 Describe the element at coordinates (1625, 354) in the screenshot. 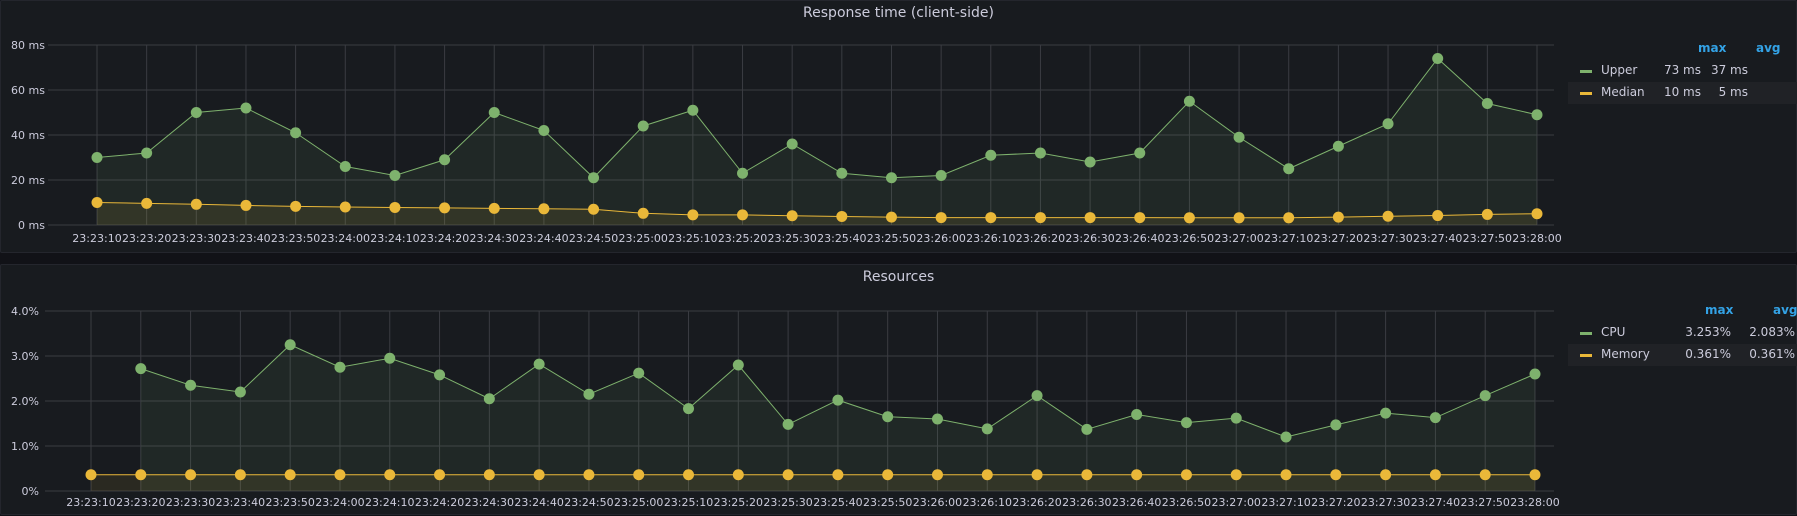

I see `legend-series-name: Memory` at that location.